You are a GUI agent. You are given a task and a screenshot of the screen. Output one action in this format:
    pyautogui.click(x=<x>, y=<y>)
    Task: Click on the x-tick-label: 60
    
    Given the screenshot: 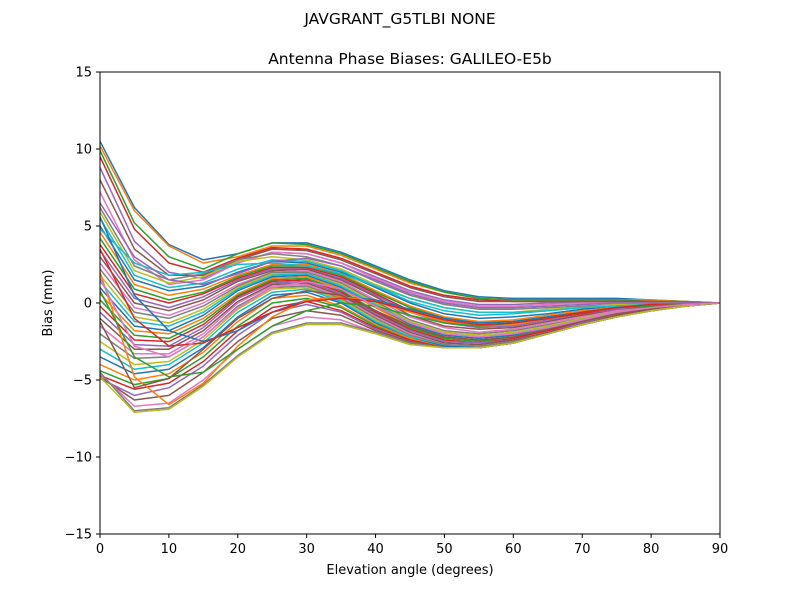 What is the action you would take?
    pyautogui.click(x=513, y=549)
    